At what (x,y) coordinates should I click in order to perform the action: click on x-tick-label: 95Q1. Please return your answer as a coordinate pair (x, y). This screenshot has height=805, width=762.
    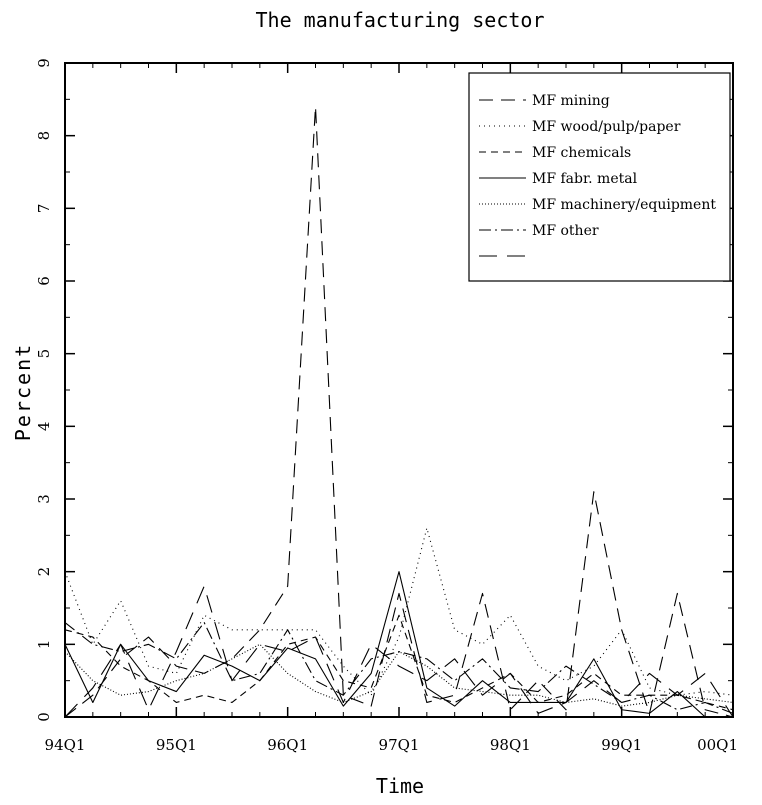
    Looking at the image, I should click on (176, 745).